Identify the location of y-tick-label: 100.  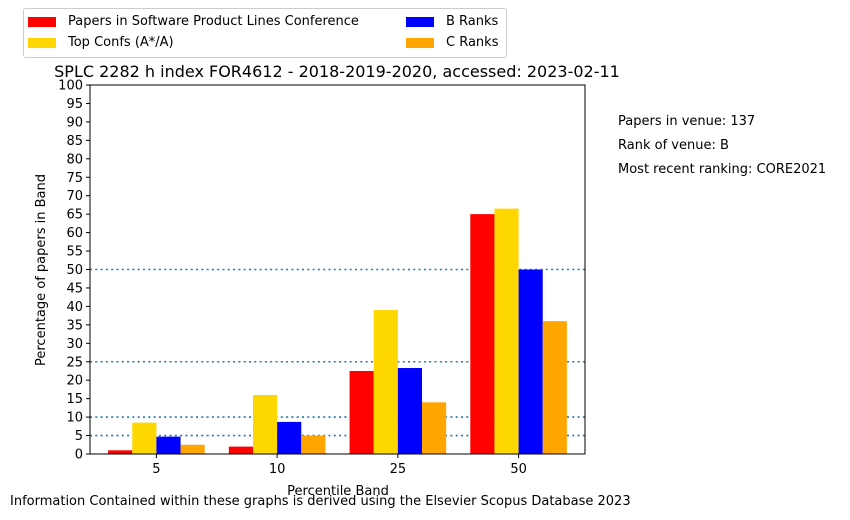
(70, 86).